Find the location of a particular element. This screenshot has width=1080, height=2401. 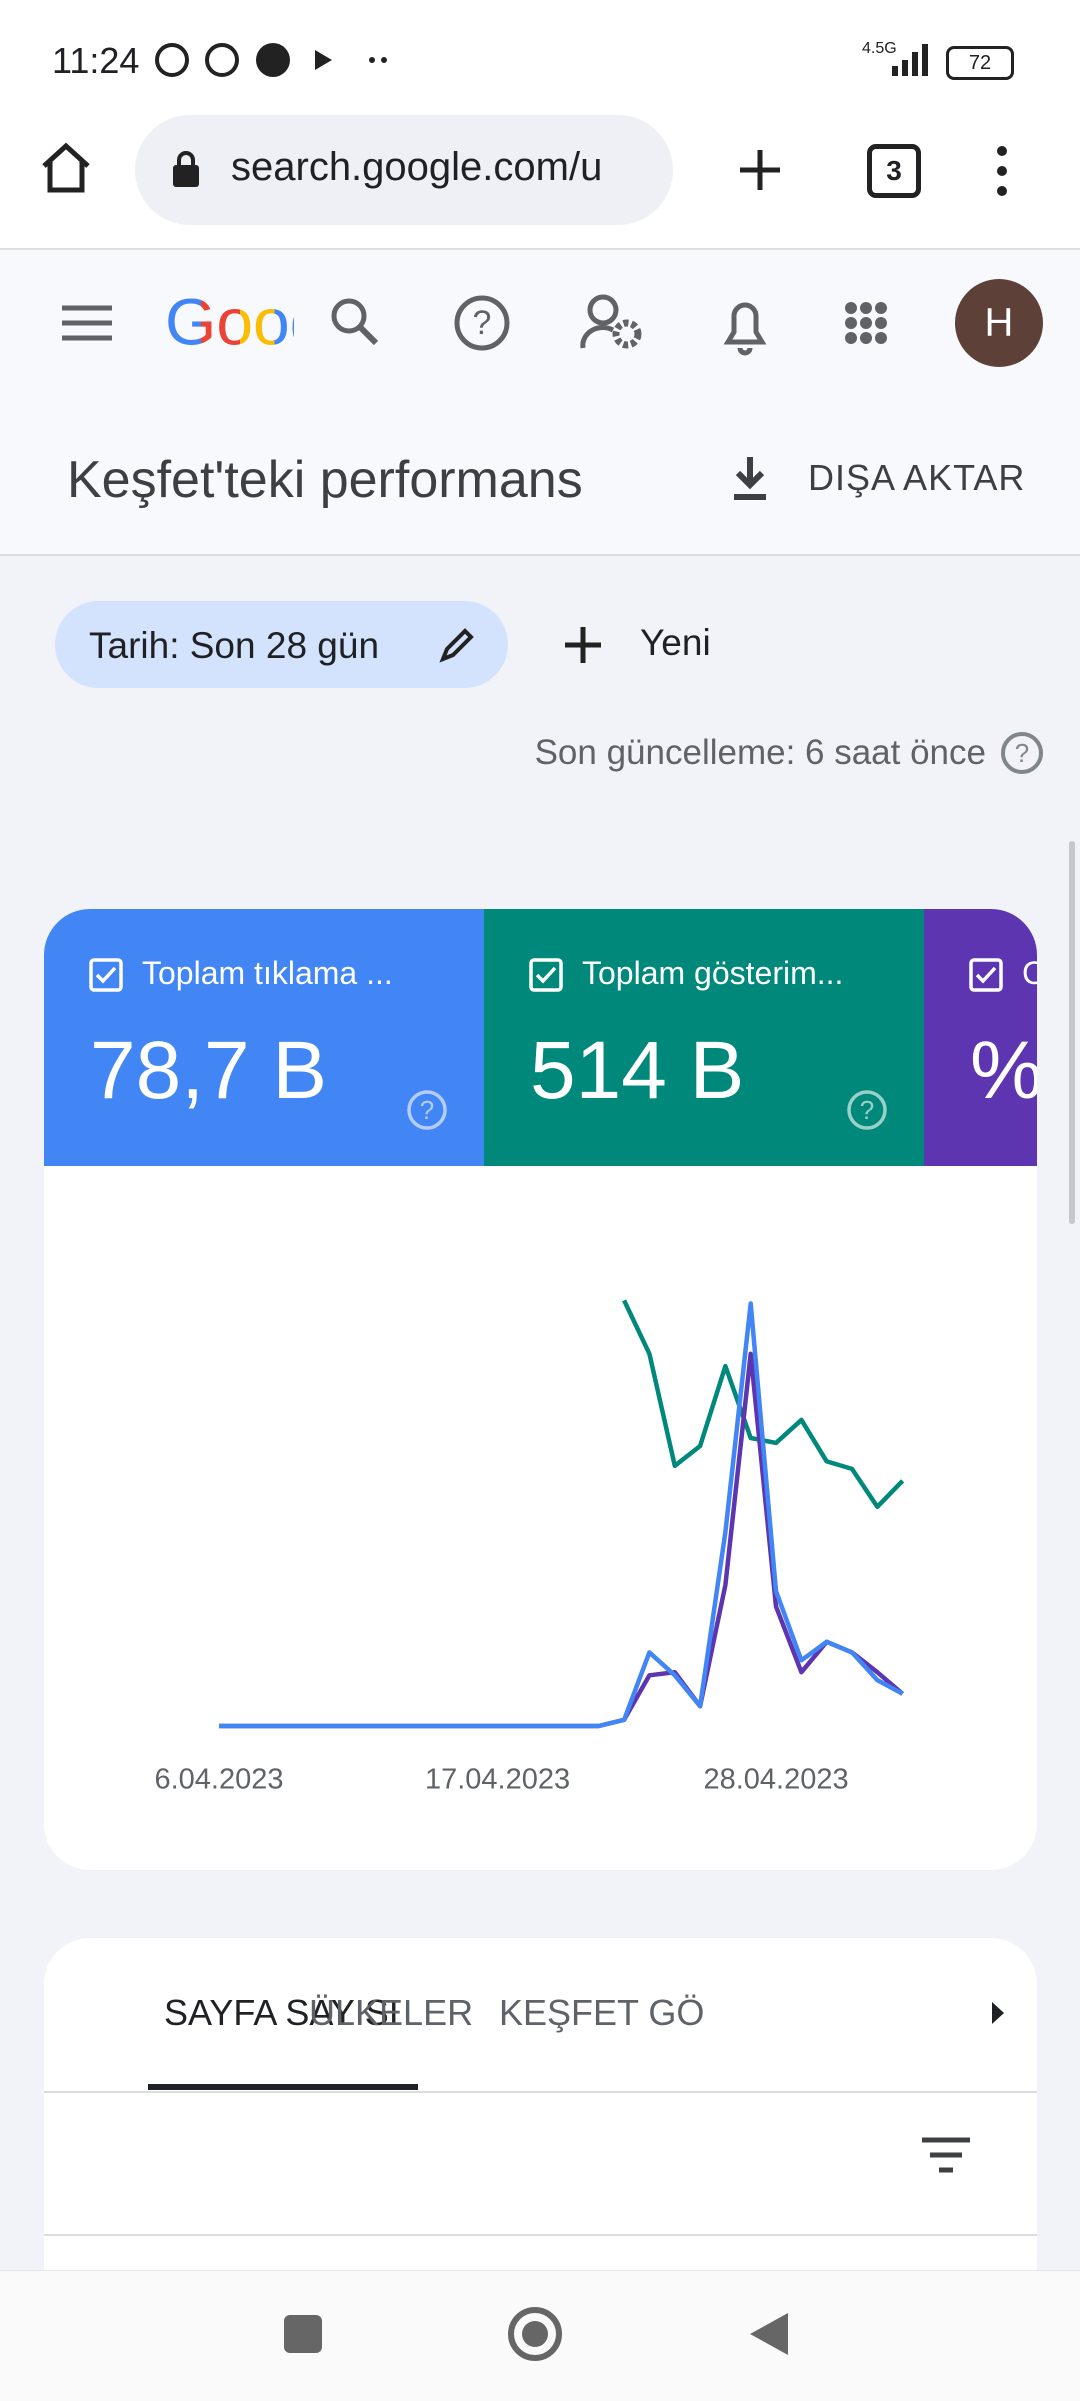

tab-scroll-arrow is located at coordinates (998, 2013).